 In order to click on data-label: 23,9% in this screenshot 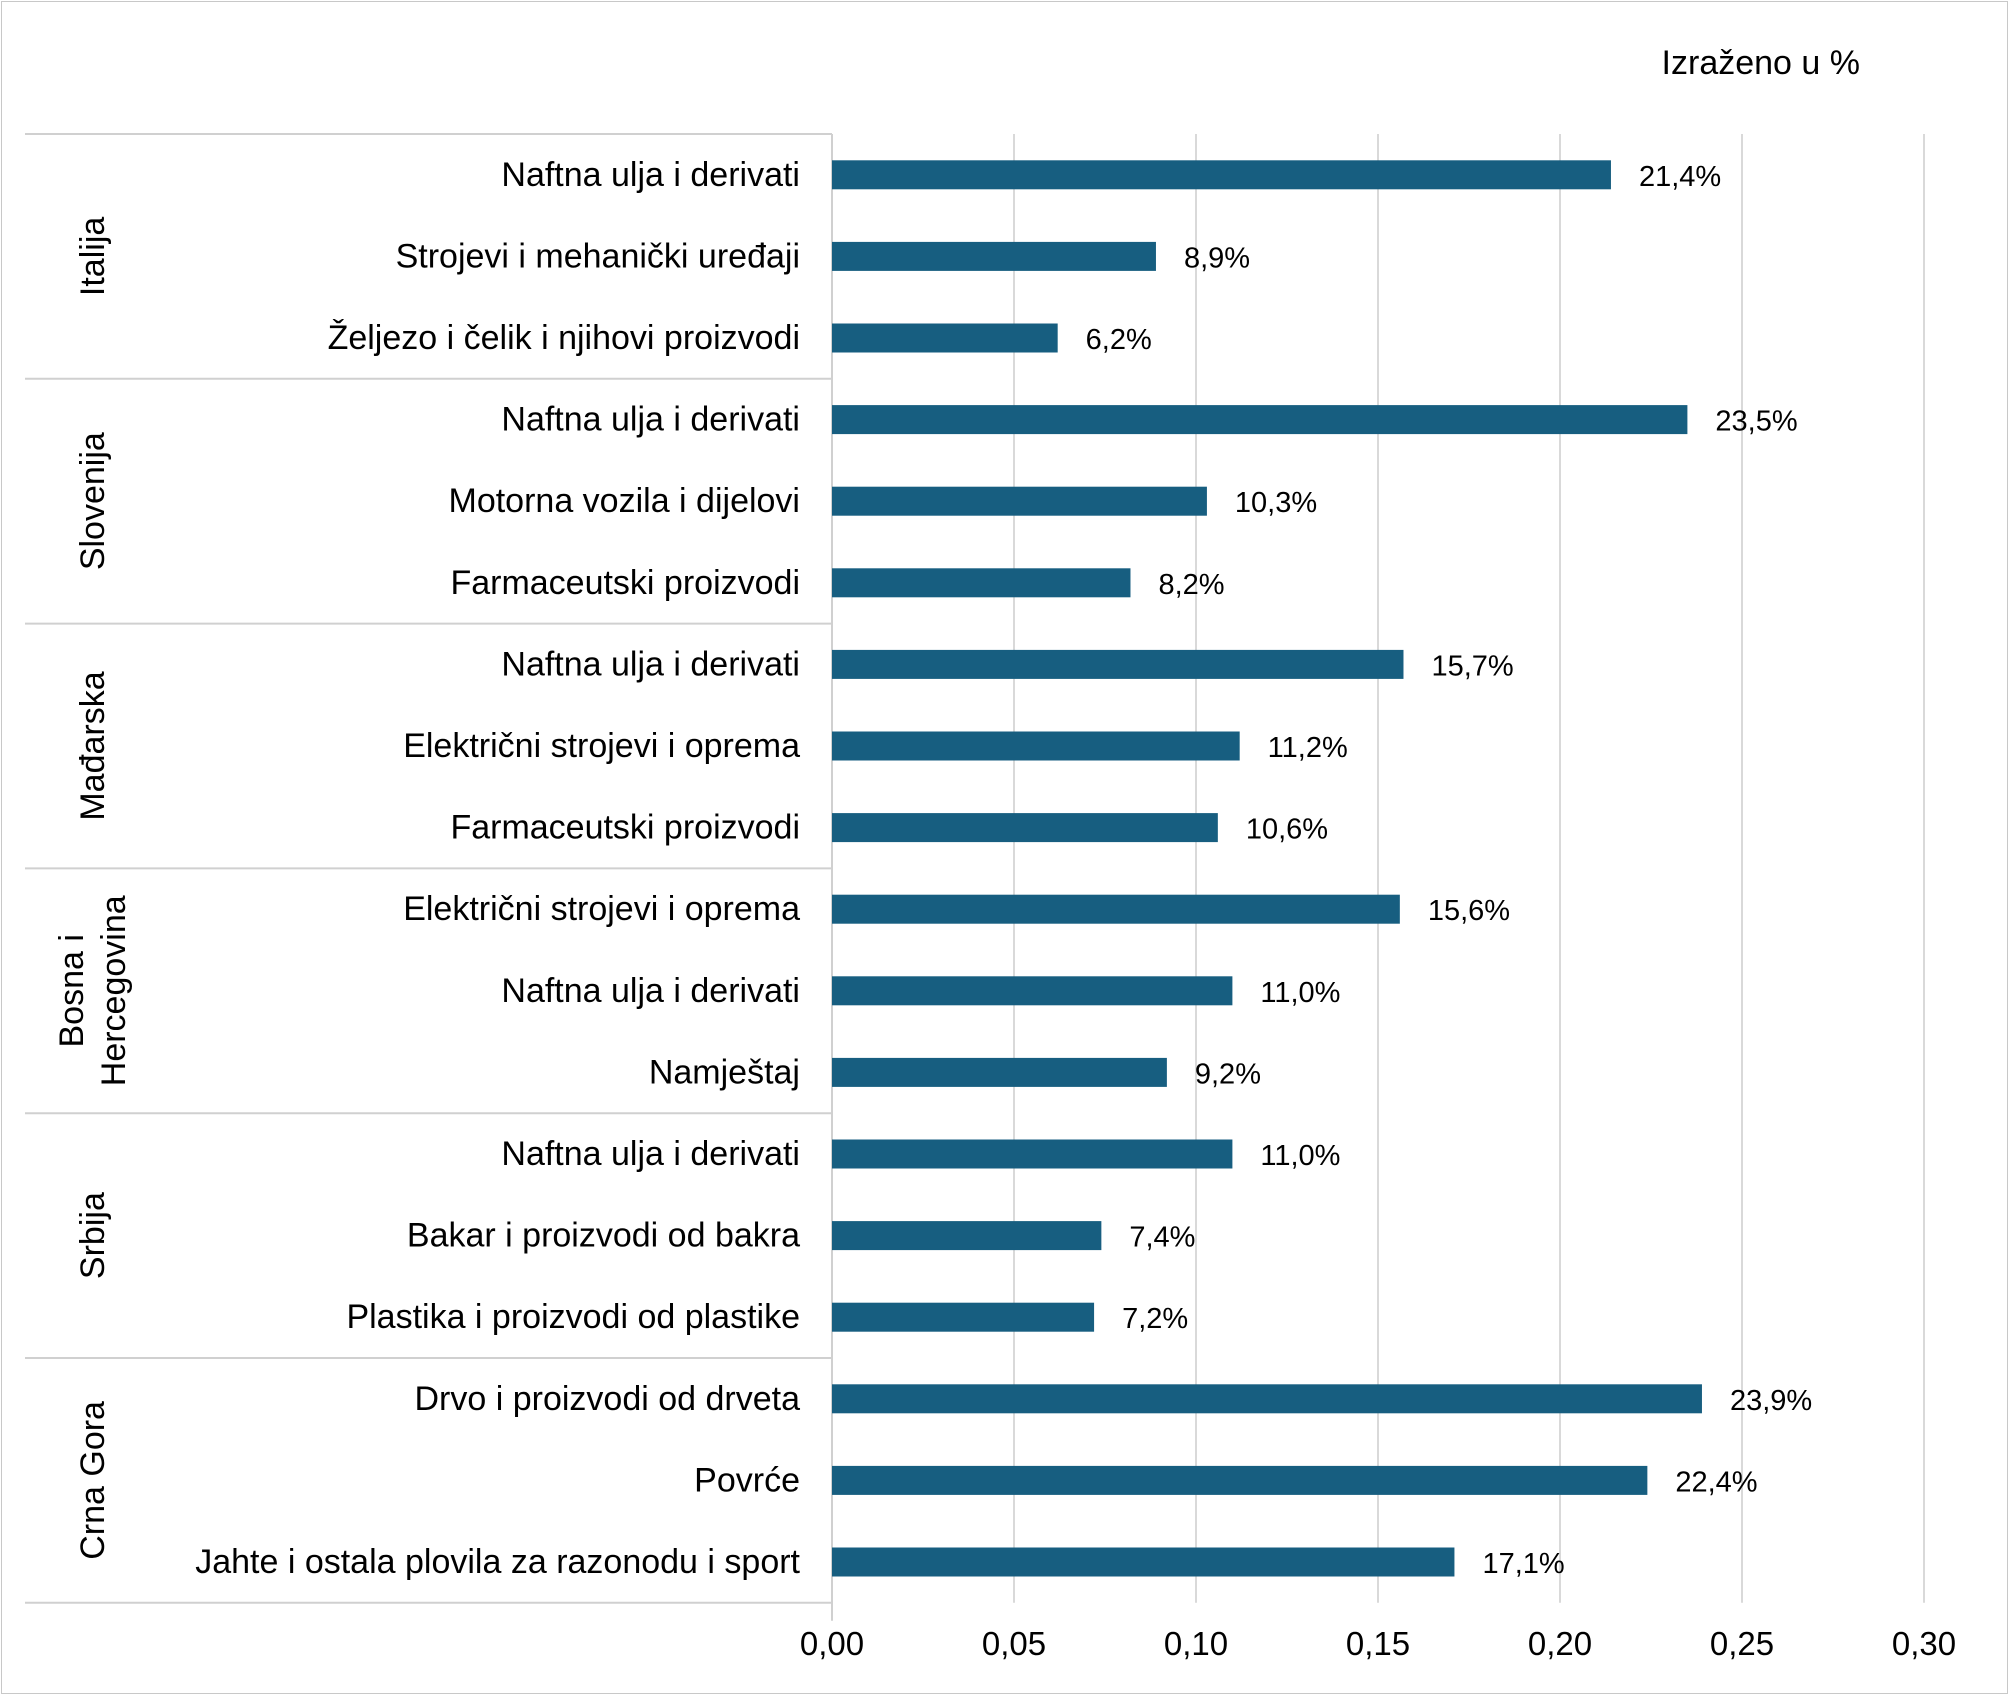, I will do `click(1771, 1401)`.